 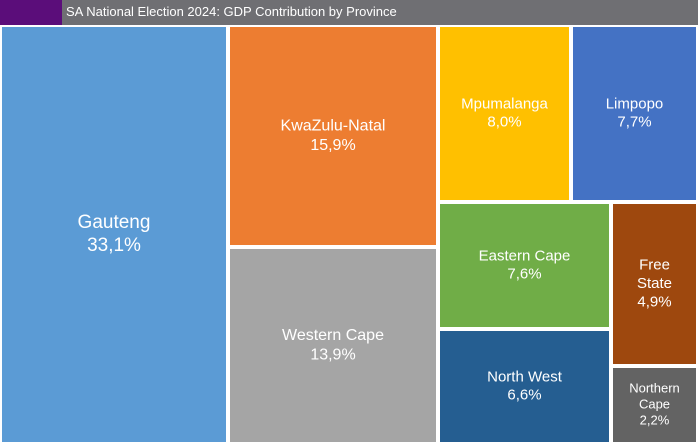 What do you see at coordinates (525, 255) in the screenshot?
I see `category-label-eastern-cape: Eastern Cape` at bounding box center [525, 255].